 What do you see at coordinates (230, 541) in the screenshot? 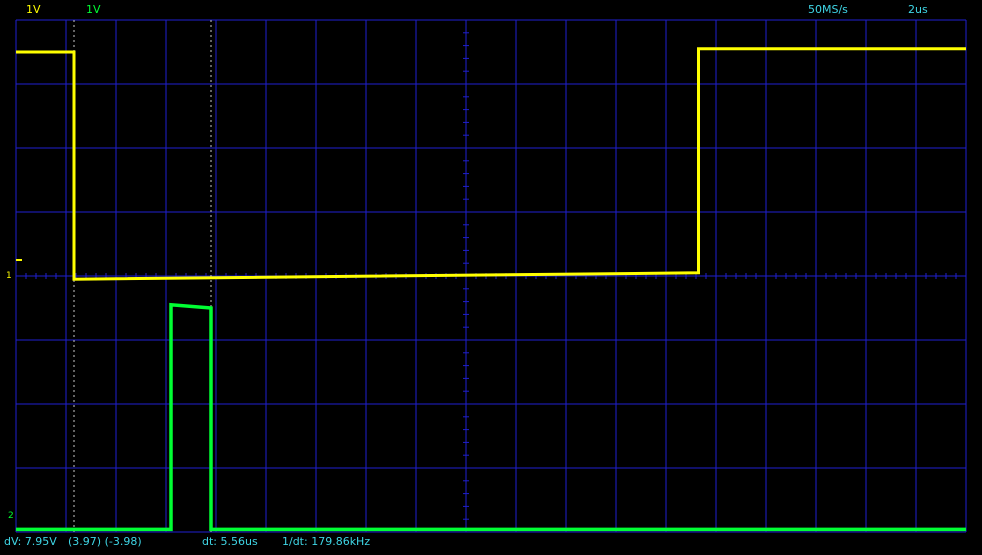
I see `dt-readout: dt: 5.56us` at bounding box center [230, 541].